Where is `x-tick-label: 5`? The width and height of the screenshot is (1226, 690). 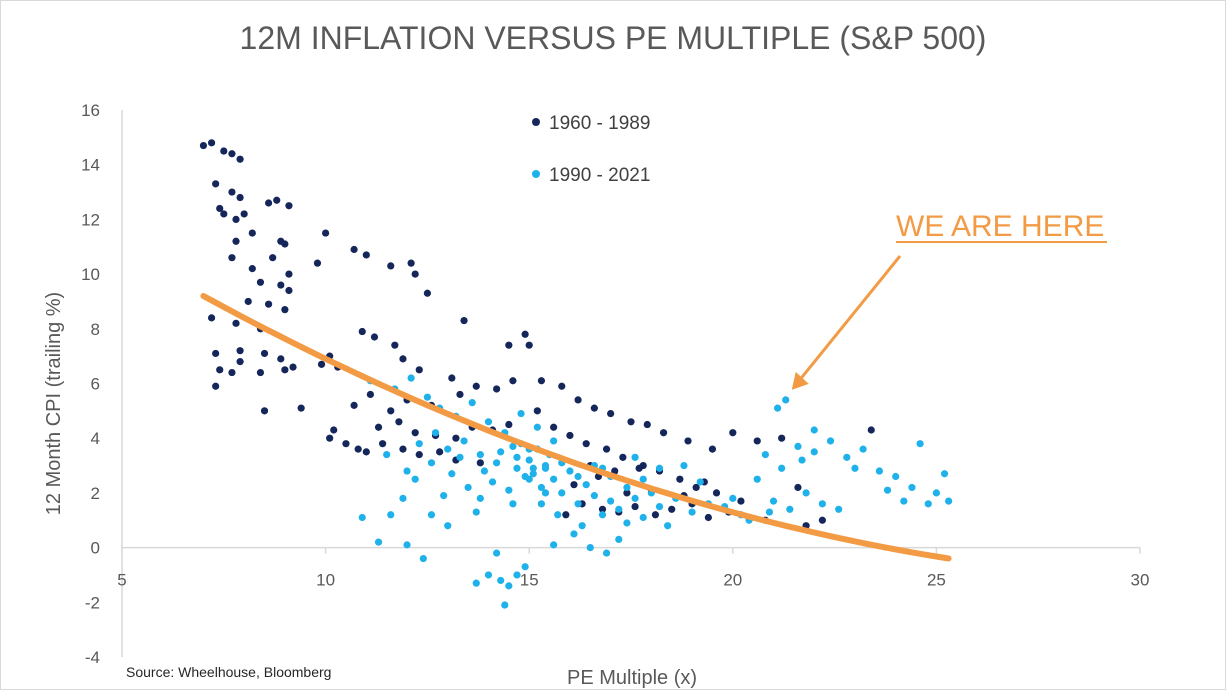
x-tick-label: 5 is located at coordinates (121, 580).